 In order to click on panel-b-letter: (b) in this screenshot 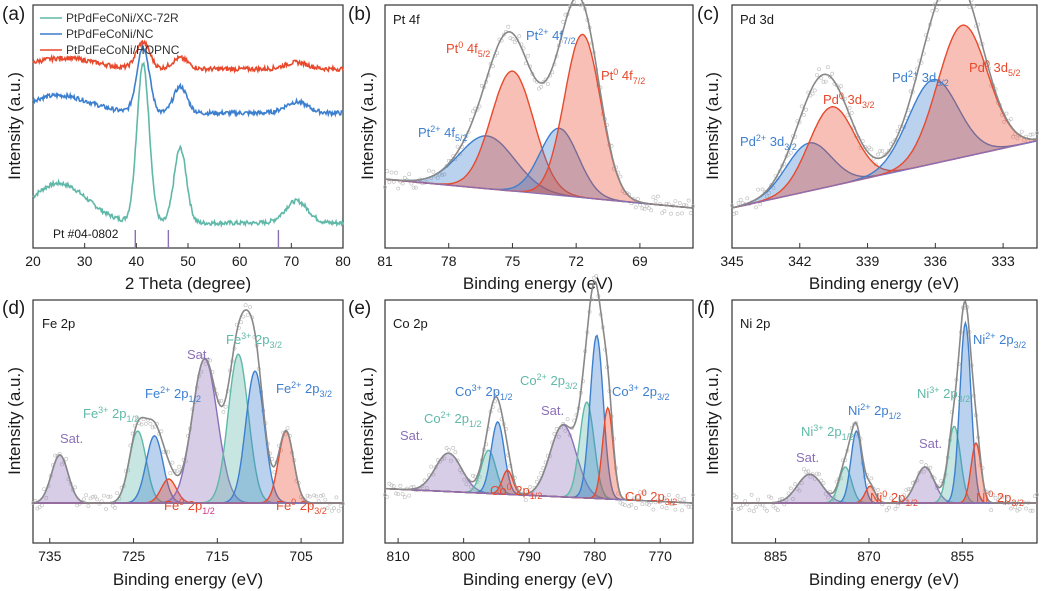, I will do `click(359, 14)`.